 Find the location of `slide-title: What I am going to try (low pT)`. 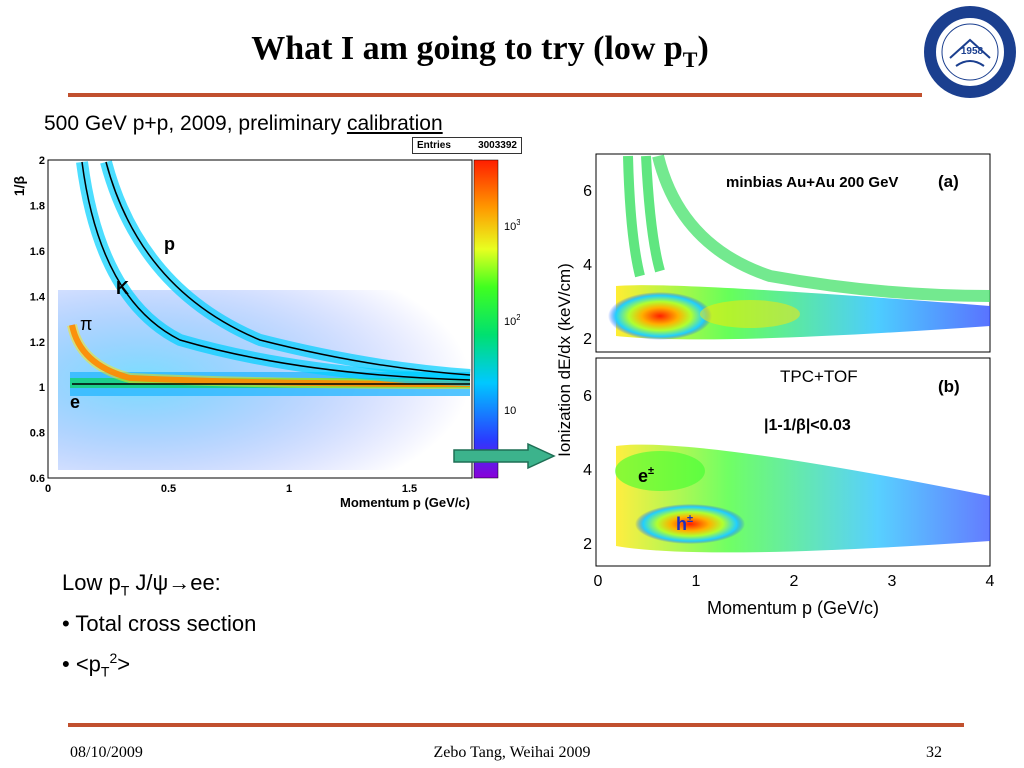

slide-title: What I am going to try (low pT) is located at coordinates (480, 51).